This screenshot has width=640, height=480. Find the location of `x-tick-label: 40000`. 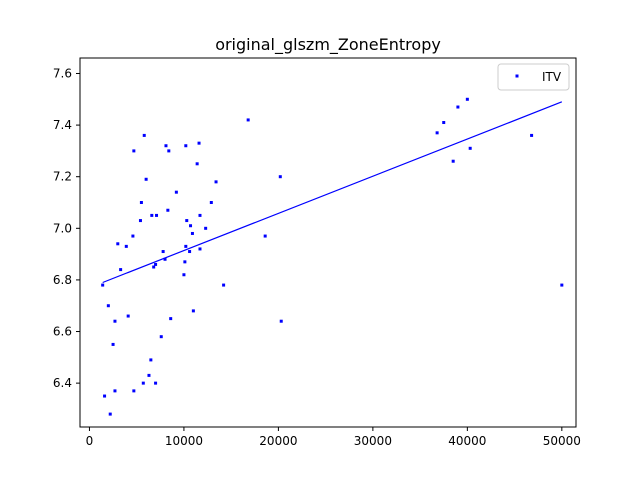

x-tick-label: 40000 is located at coordinates (467, 441).